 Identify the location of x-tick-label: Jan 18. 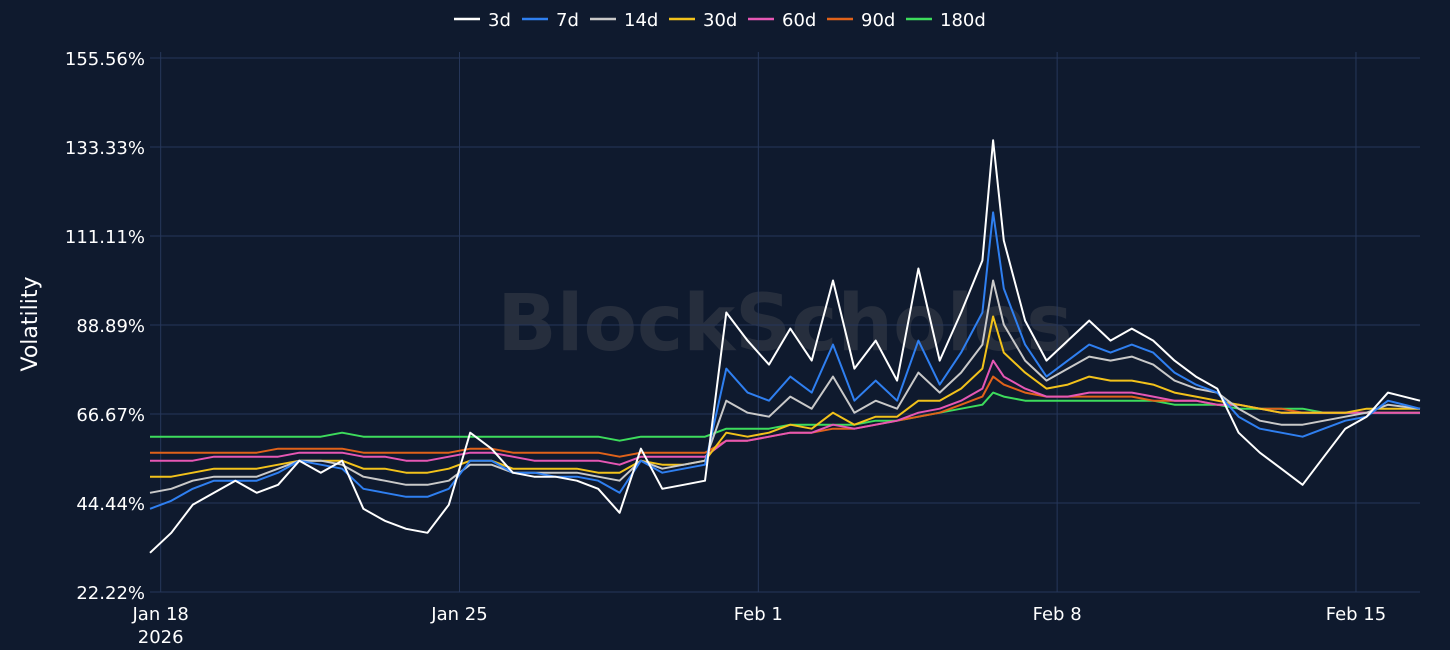
(159, 614).